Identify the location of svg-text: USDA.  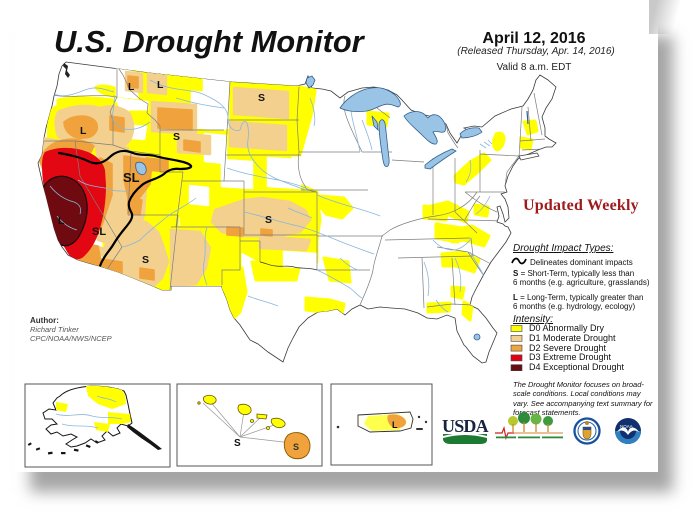
(465, 426).